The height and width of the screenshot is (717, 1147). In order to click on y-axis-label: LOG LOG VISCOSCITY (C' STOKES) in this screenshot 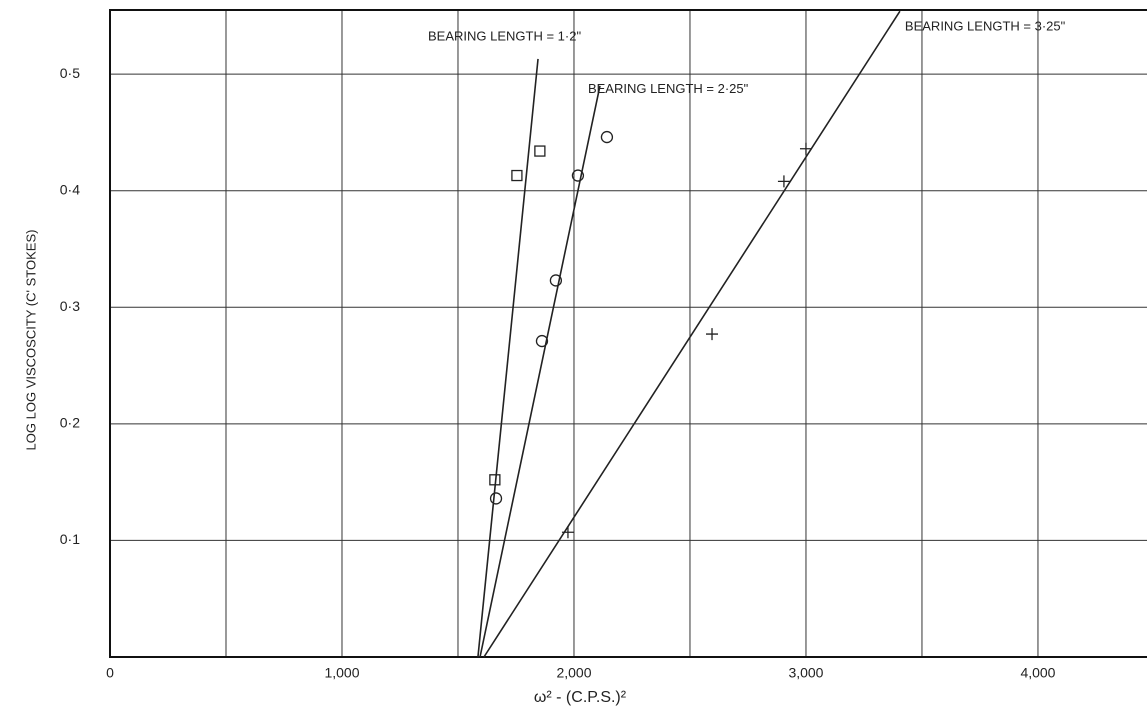, I will do `click(30, 340)`.